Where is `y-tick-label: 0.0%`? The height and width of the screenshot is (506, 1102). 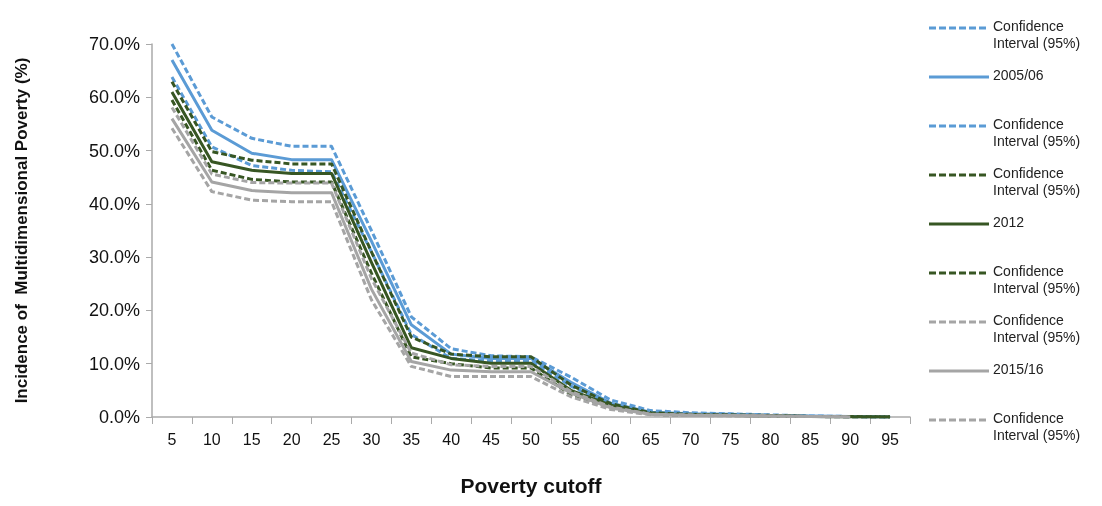 y-tick-label: 0.0% is located at coordinates (119, 417).